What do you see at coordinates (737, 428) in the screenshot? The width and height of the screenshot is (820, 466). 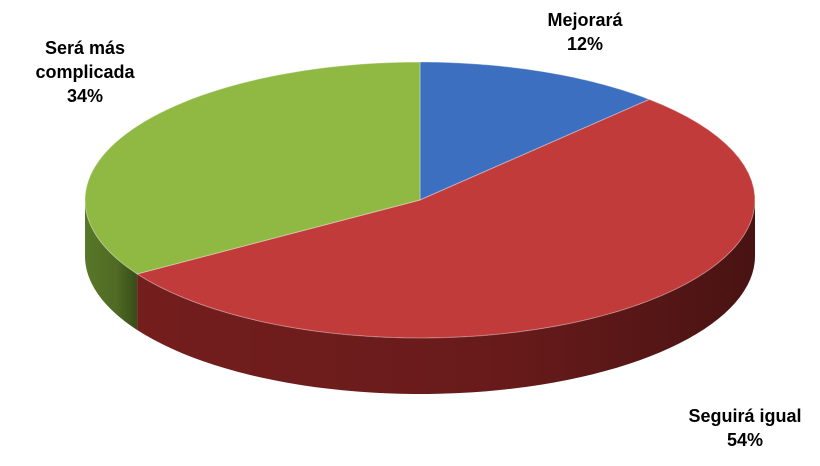 I see `slice-label: Seguirá igual 54%` at bounding box center [737, 428].